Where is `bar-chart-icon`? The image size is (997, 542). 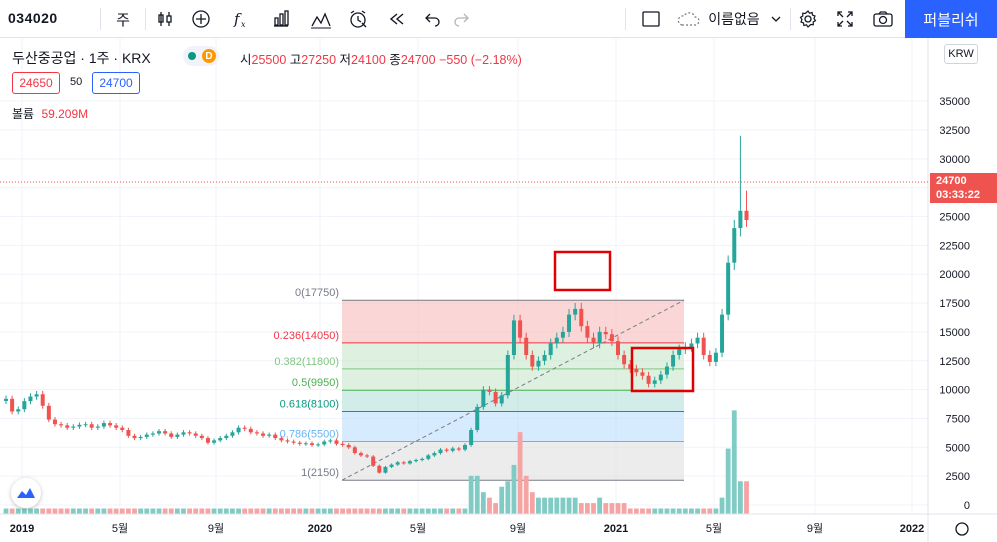 bar-chart-icon is located at coordinates (281, 19).